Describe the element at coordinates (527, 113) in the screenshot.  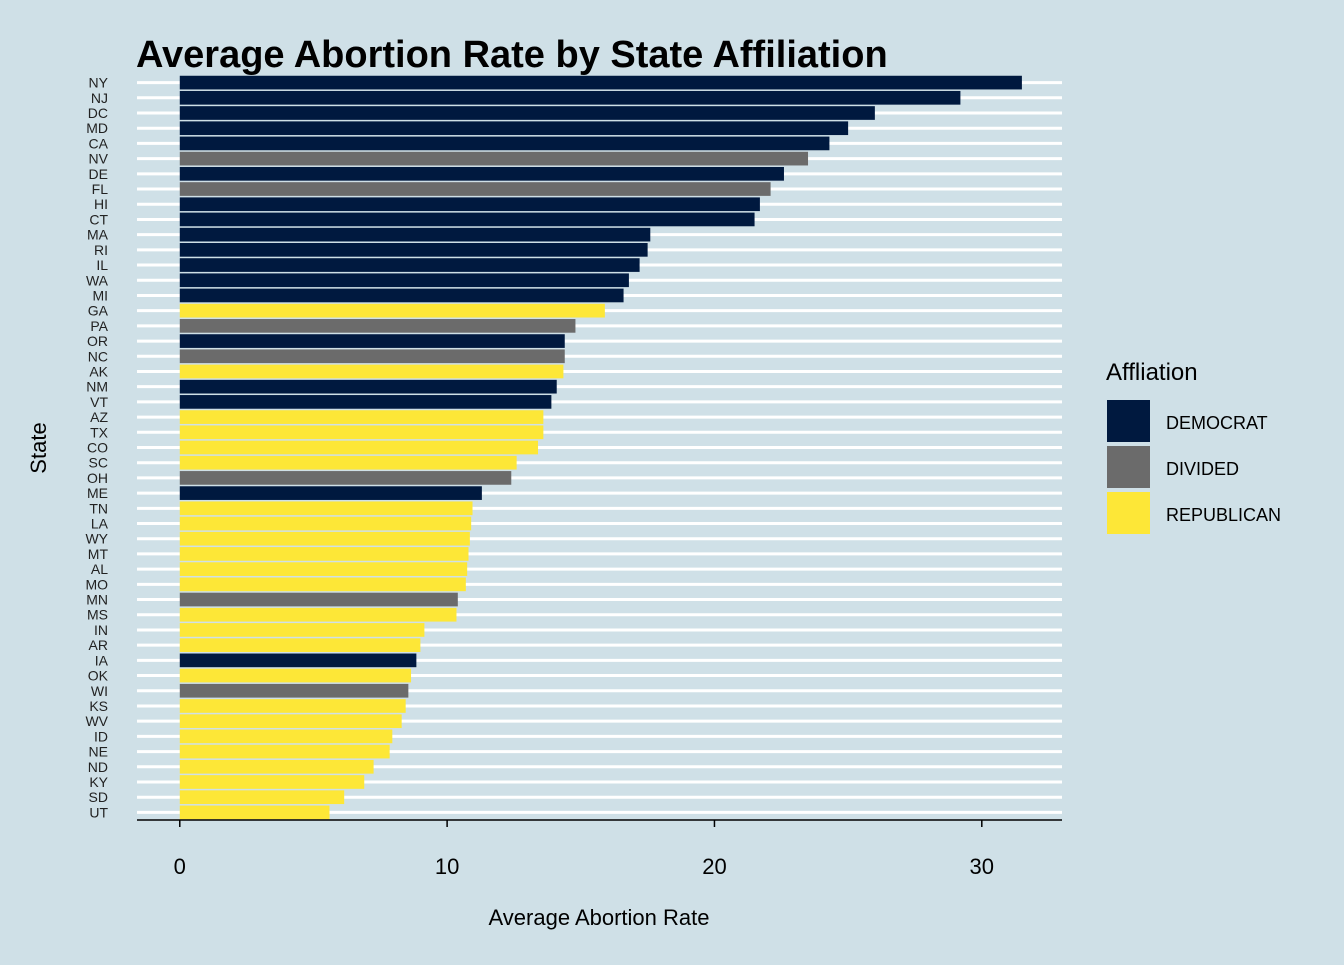
I see `bar-dc` at that location.